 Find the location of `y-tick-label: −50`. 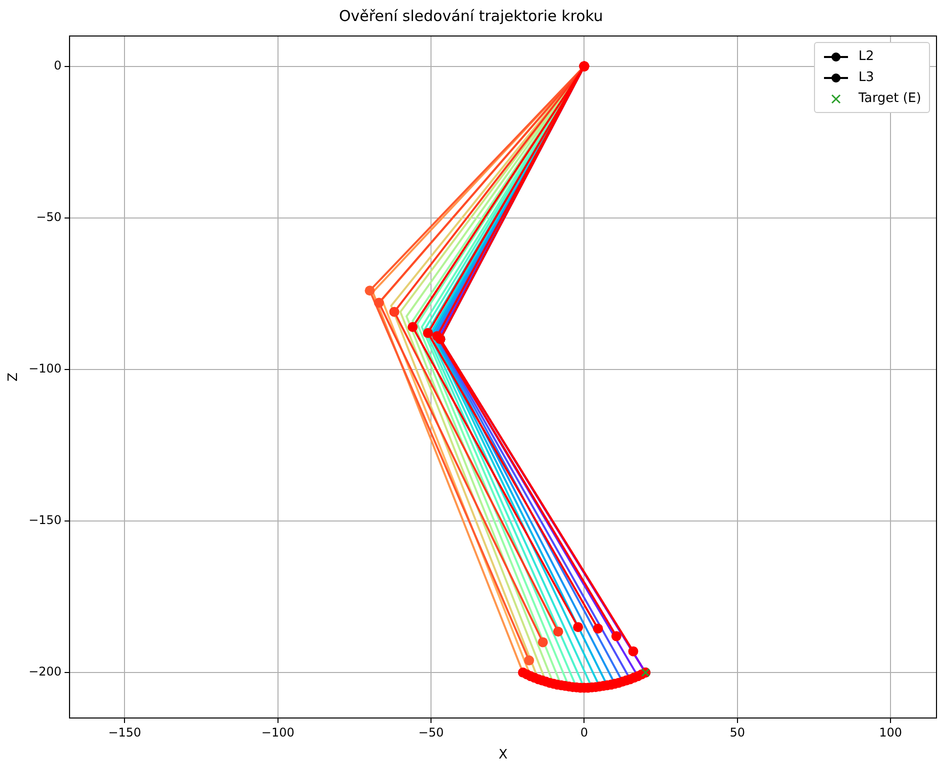

y-tick-label: −50 is located at coordinates (49, 217).